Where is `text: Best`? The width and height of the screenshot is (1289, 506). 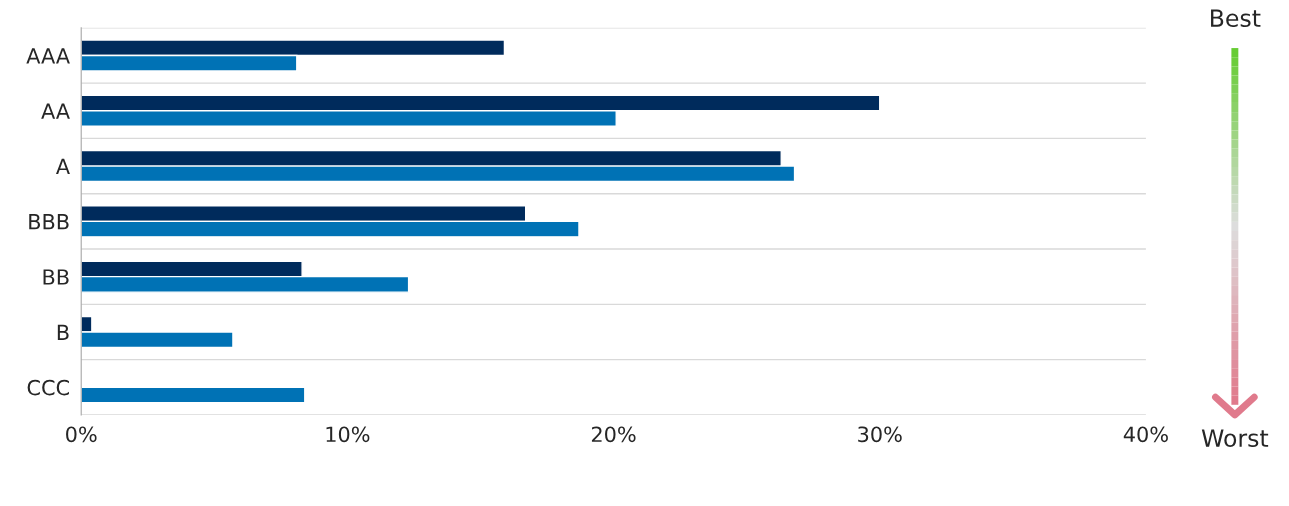 text: Best is located at coordinates (1236, 18).